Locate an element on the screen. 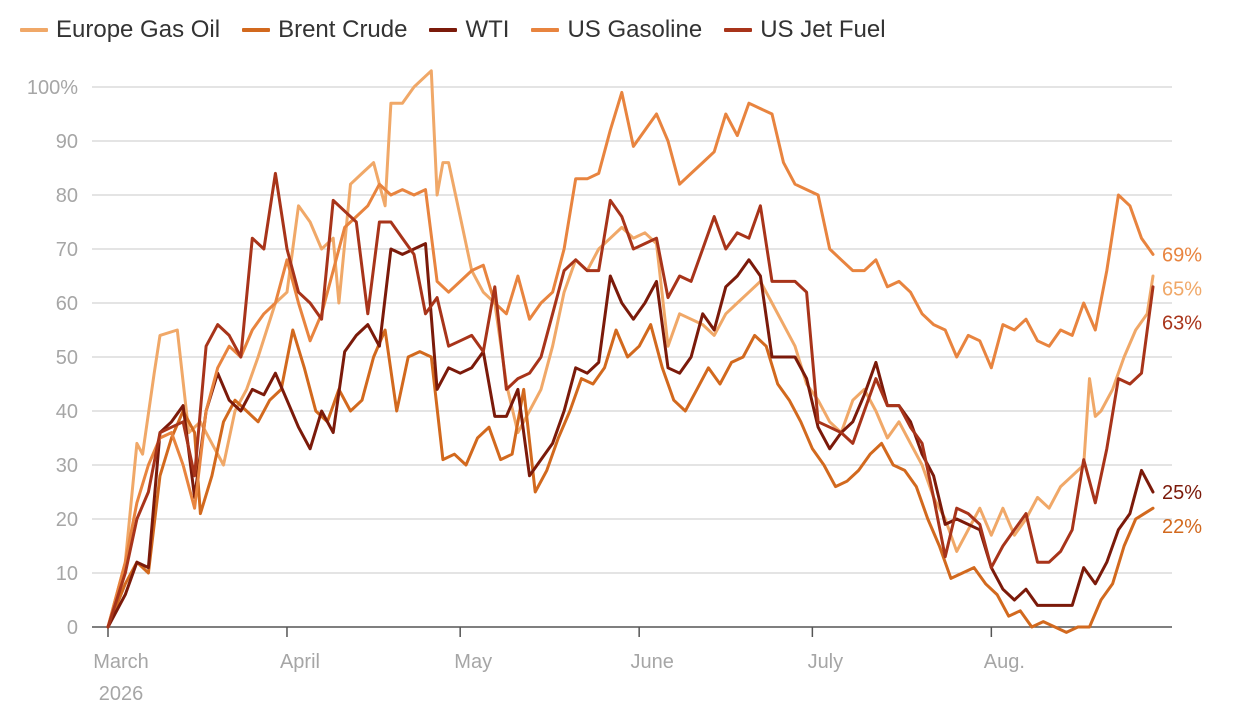 The width and height of the screenshot is (1244, 714). end-label-wti: 25% is located at coordinates (1182, 493).